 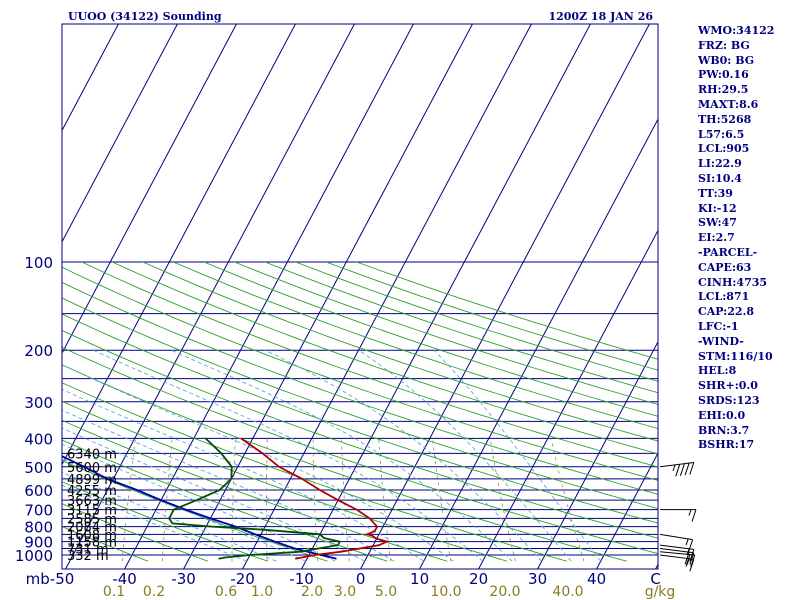 What do you see at coordinates (728, 386) in the screenshot?
I see `index-line: SHR+:0.0` at bounding box center [728, 386].